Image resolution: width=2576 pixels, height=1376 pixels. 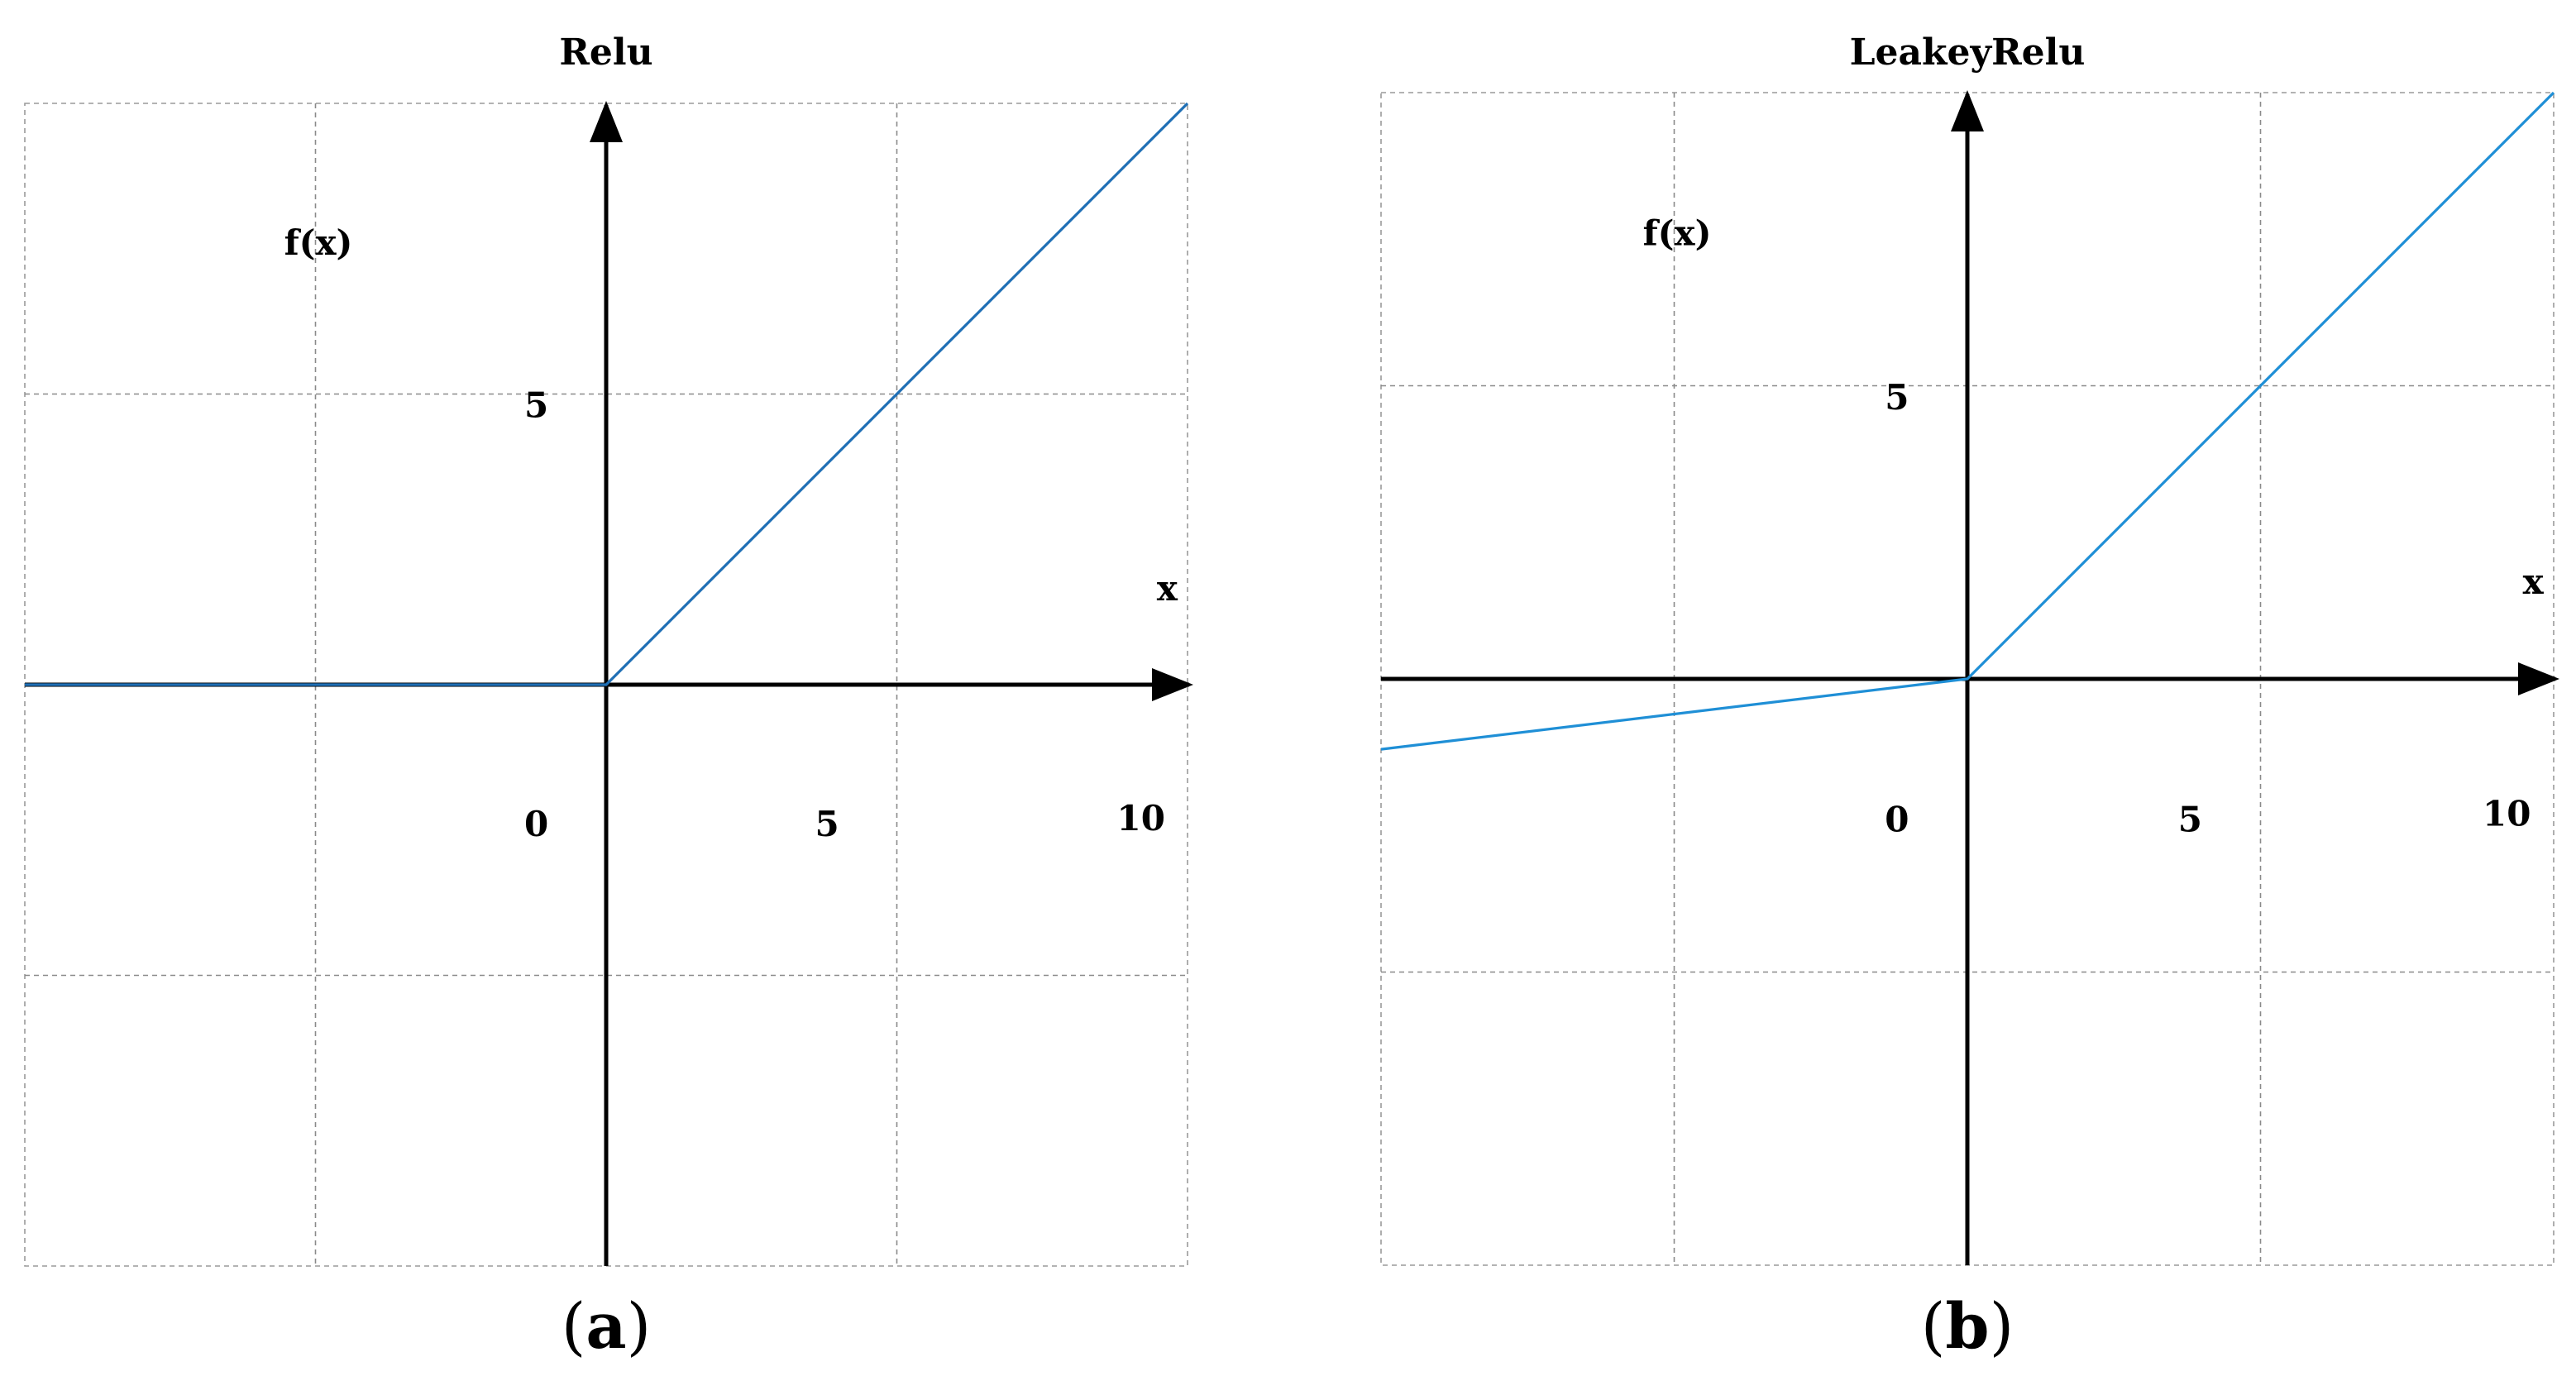 I want to click on chart-title: LeakeyRelu, so click(x=1968, y=52).